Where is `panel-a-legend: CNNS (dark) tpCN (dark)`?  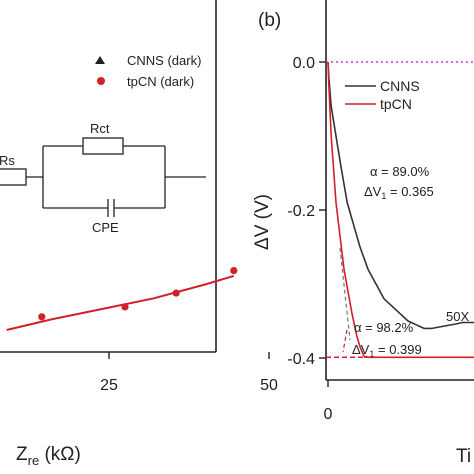 panel-a-legend: CNNS (dark) tpCN (dark) is located at coordinates (148, 71).